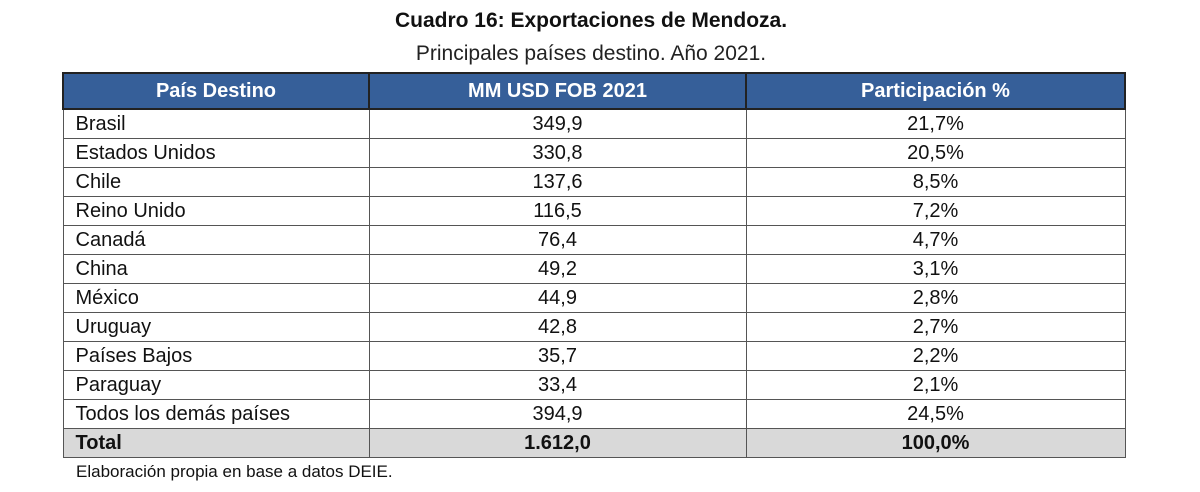 The height and width of the screenshot is (492, 1200). What do you see at coordinates (557, 443) in the screenshot?
I see `total-cell: 1.612,0` at bounding box center [557, 443].